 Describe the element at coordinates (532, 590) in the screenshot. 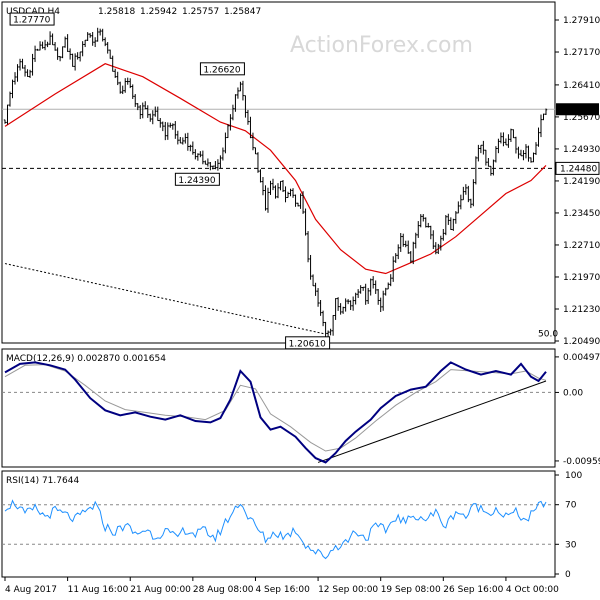

I see `x-tick-label: 4 Oct 00:00` at that location.